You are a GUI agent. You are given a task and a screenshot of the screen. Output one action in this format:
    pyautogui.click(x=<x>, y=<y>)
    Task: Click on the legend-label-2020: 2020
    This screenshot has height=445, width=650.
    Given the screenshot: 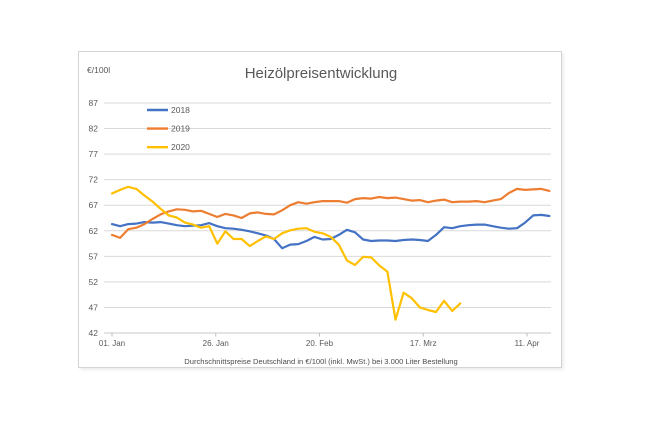 What is the action you would take?
    pyautogui.click(x=180, y=147)
    